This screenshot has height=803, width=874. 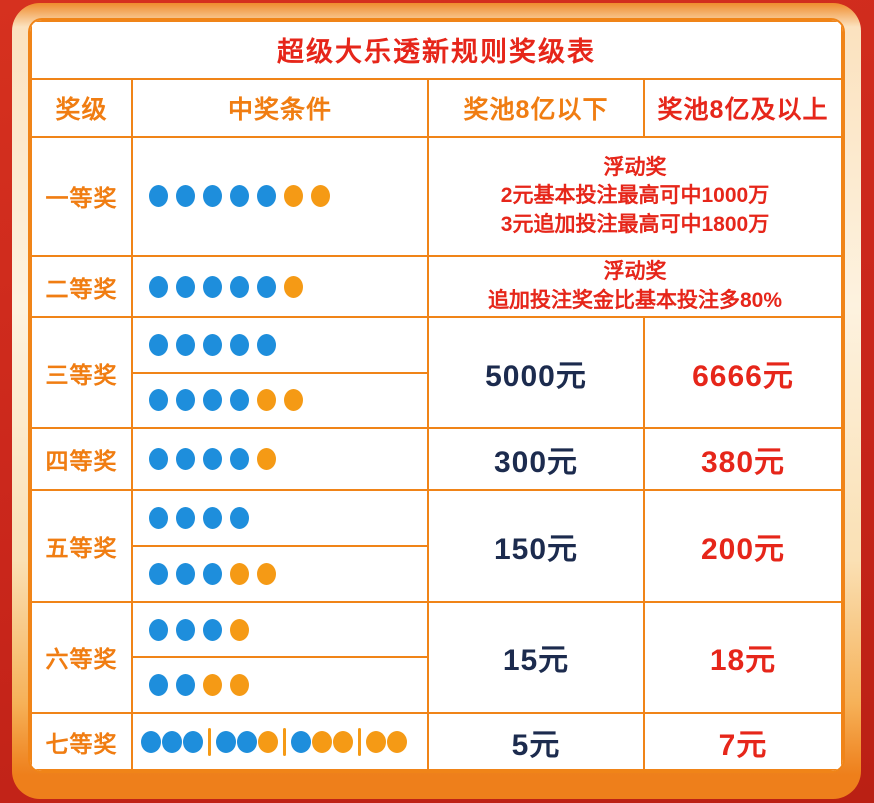 What do you see at coordinates (81, 286) in the screenshot?
I see `level-label-2: 二等奖` at bounding box center [81, 286].